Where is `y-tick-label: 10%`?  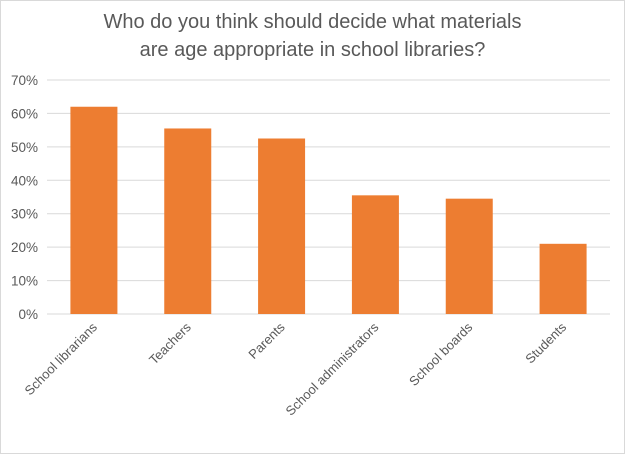
y-tick-label: 10% is located at coordinates (24, 281).